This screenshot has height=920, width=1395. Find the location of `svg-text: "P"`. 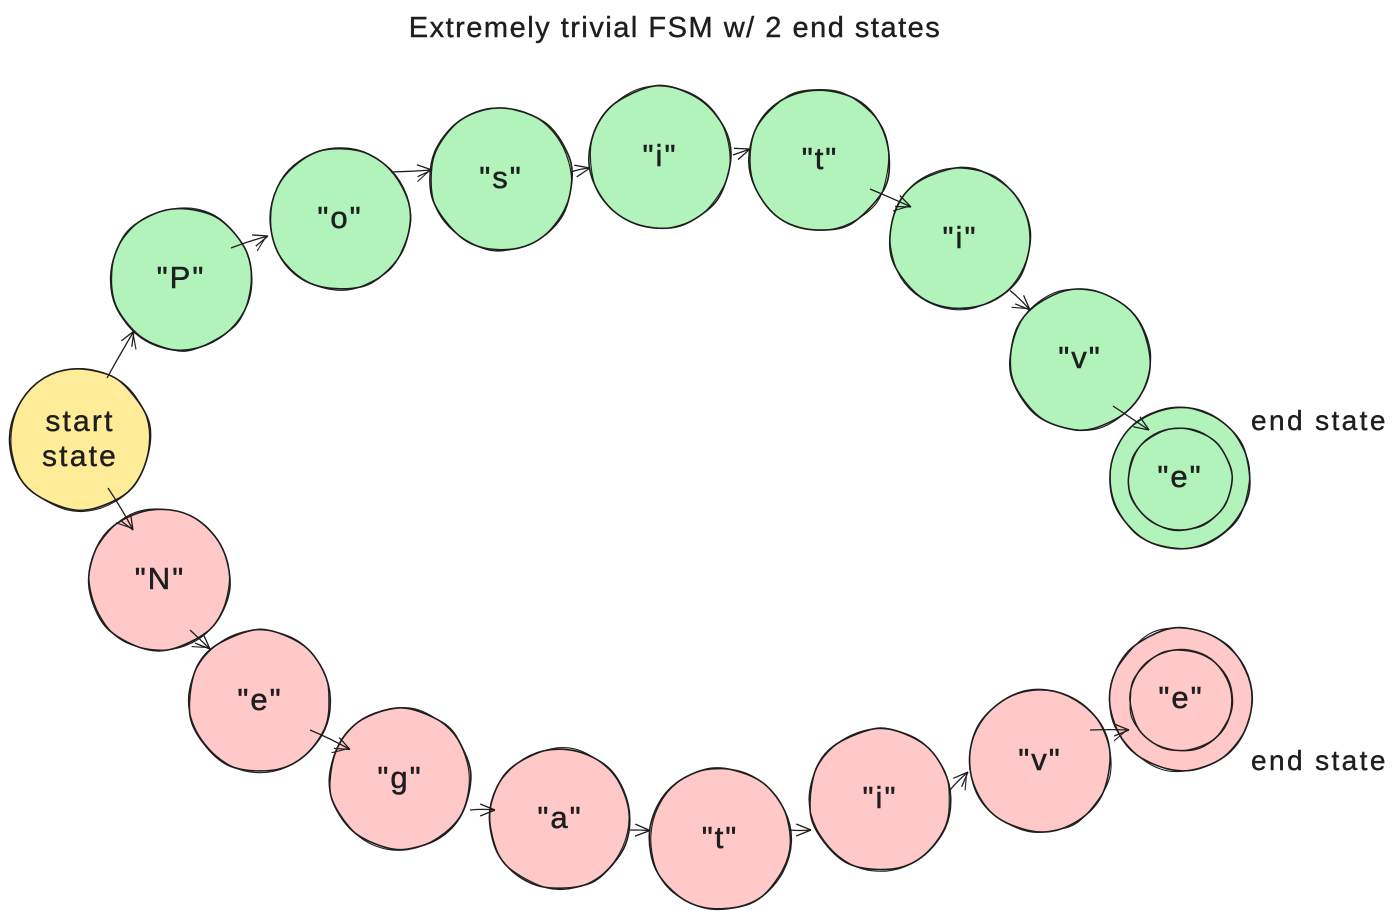

svg-text: "P" is located at coordinates (181, 277).